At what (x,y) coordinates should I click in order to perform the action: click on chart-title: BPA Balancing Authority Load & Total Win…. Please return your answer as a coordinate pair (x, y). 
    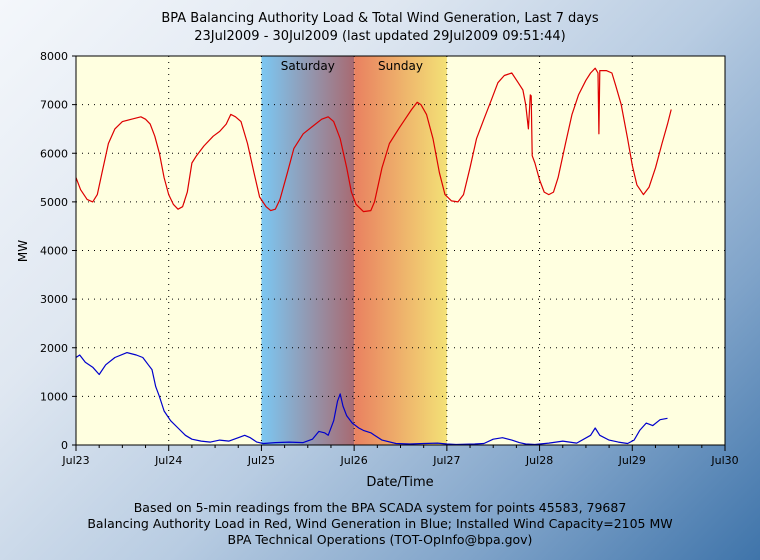
    Looking at the image, I should click on (380, 18).